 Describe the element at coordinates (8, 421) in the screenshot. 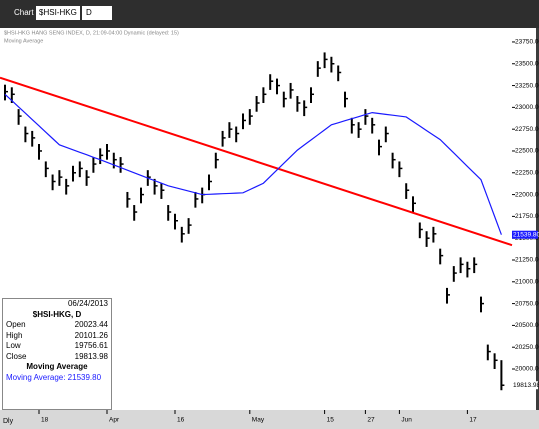

I see `status-text: Dly` at that location.